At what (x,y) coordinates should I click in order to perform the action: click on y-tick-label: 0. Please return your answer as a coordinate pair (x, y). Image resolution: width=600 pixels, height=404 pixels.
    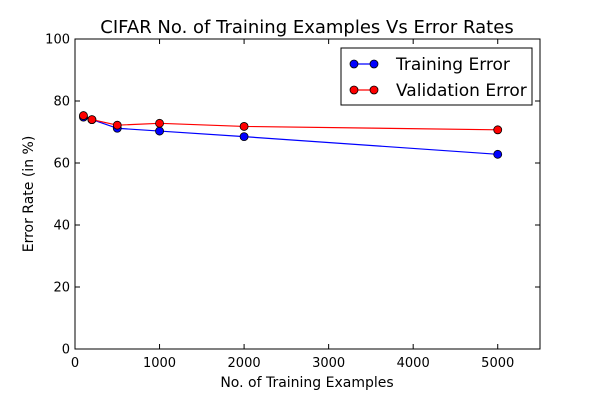
    Looking at the image, I should click on (66, 350).